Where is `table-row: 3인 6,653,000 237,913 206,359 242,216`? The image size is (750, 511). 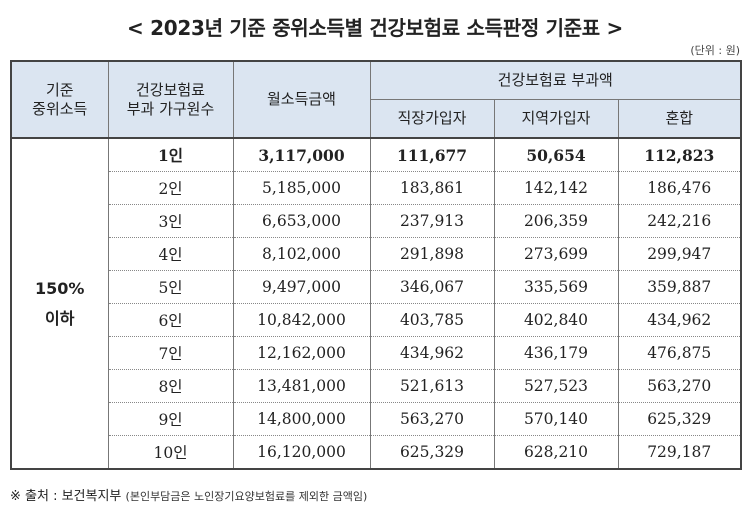 table-row: 3인 6,653,000 237,913 206,359 242,216 is located at coordinates (376, 221).